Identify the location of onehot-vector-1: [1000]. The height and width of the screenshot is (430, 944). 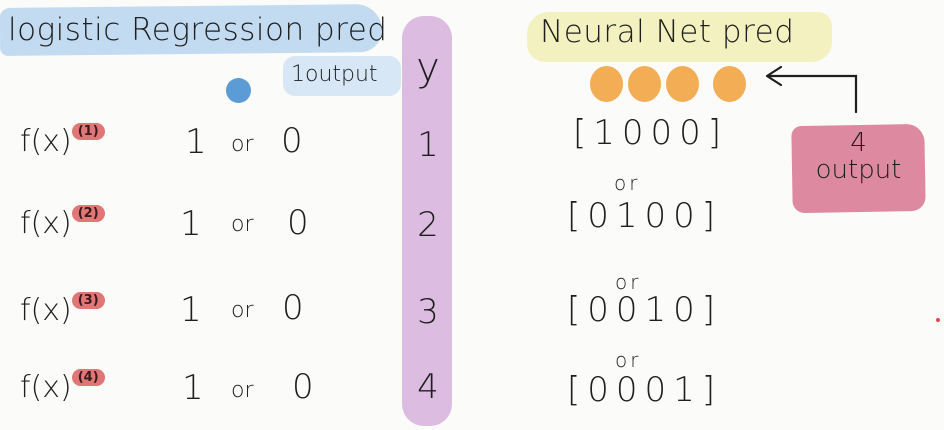
(651, 133).